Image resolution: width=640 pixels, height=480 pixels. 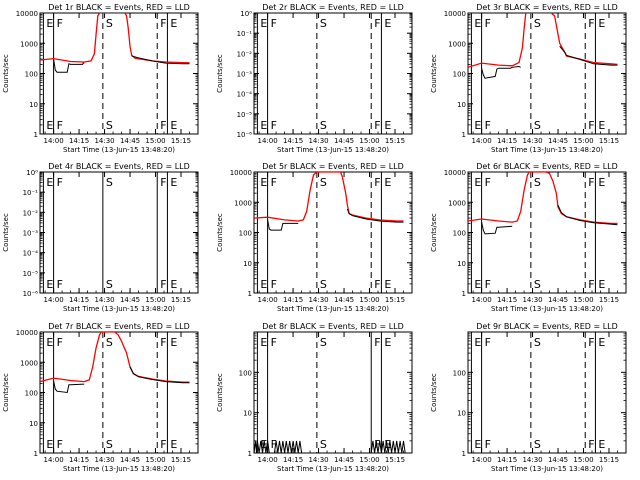 What do you see at coordinates (543, 40) in the screenshot?
I see `panel-det3-series-lld` at bounding box center [543, 40].